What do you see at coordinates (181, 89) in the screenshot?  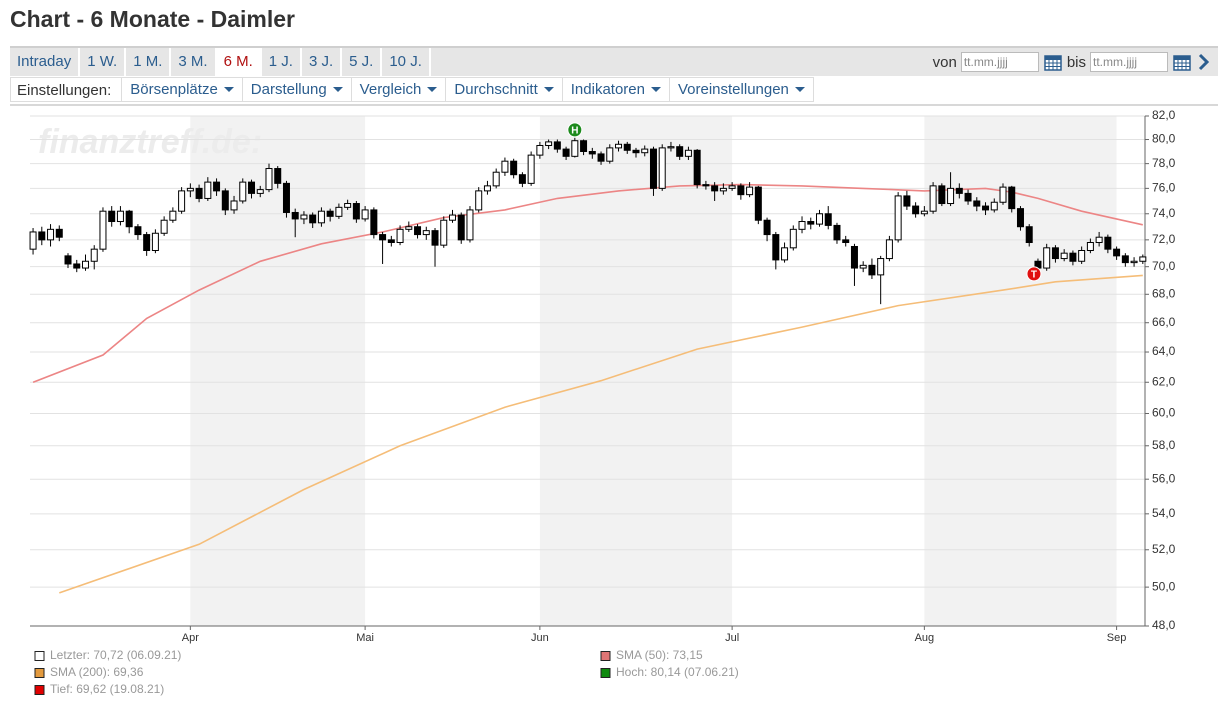 I see `dropdown-menu: Börsenplätze` at bounding box center [181, 89].